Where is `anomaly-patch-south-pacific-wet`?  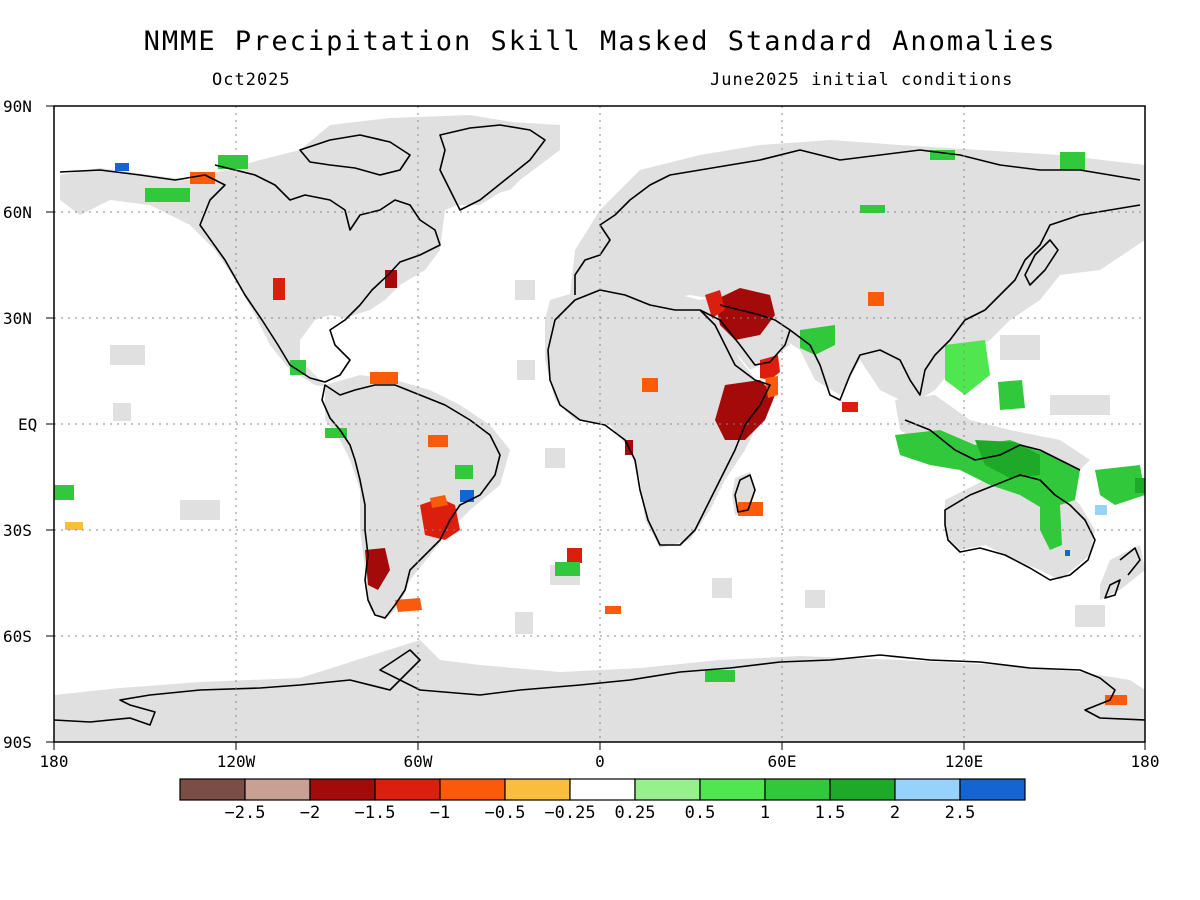
anomaly-patch-south-pacific-wet is located at coordinates (64, 492).